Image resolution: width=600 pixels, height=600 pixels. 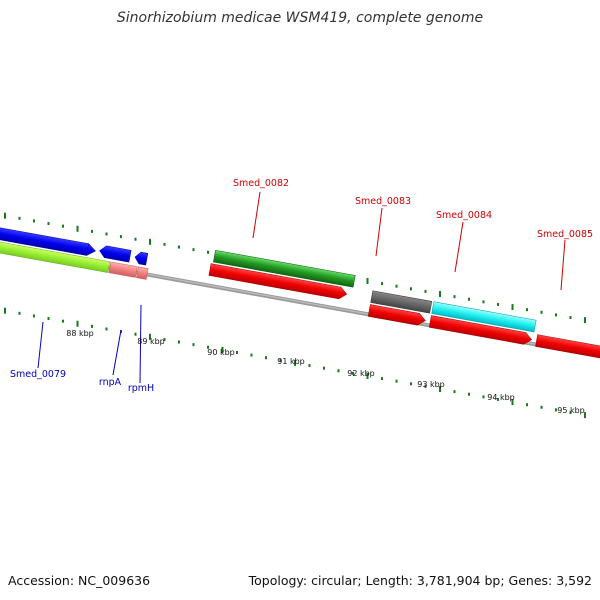 I want to click on label-rnpA: rnpA, so click(x=110, y=382).